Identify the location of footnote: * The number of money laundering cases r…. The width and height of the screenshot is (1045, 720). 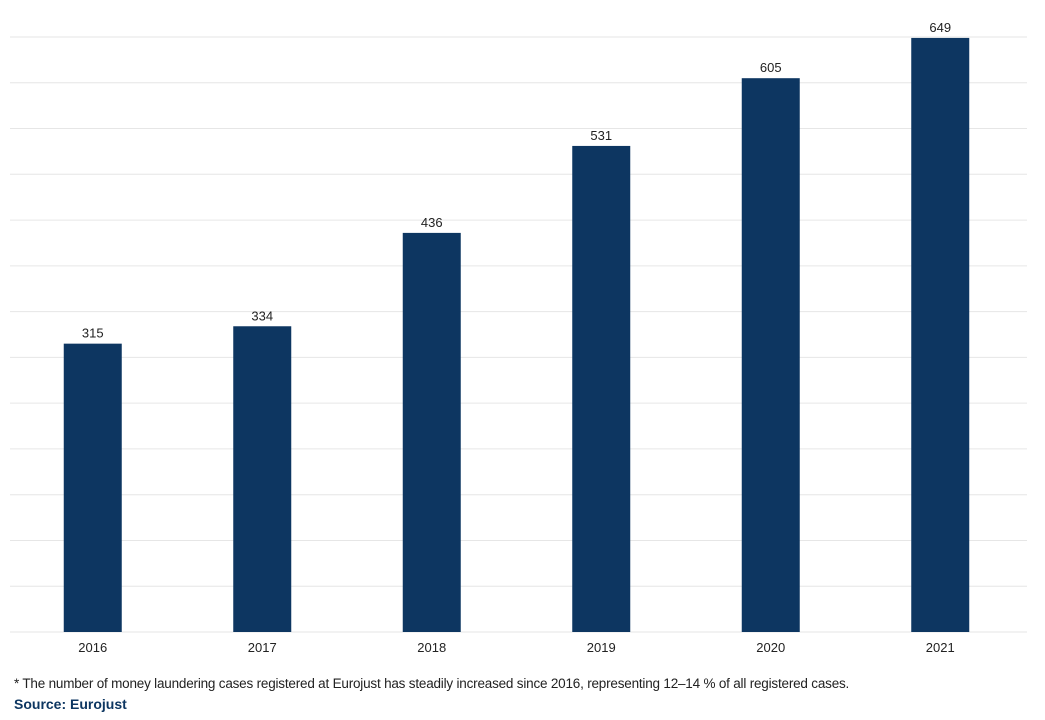
(432, 683).